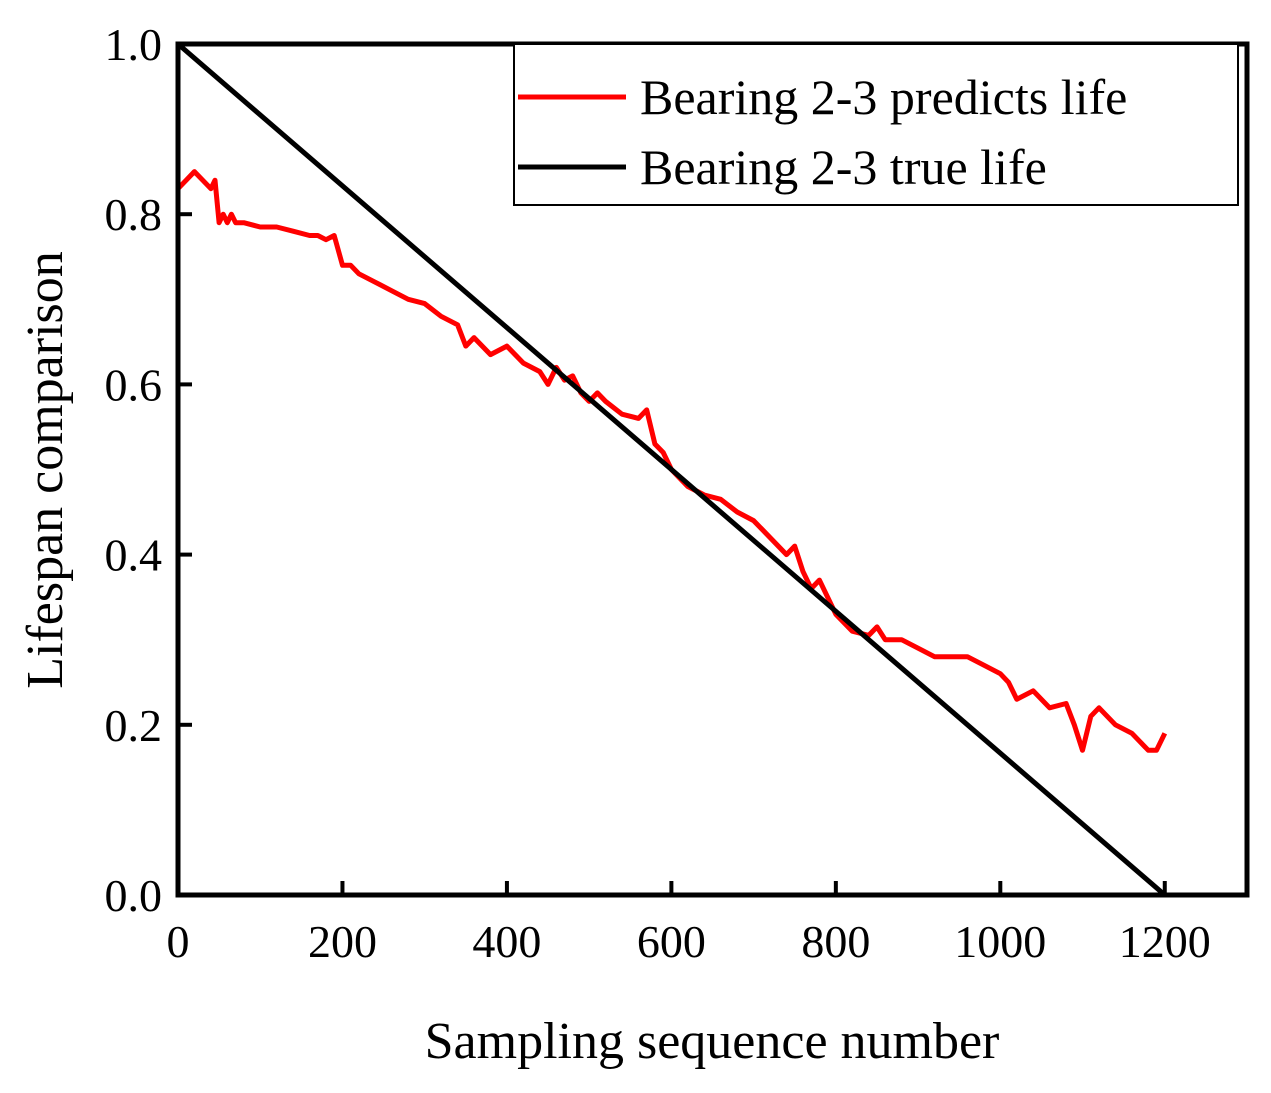 The image size is (1271, 1093). Describe the element at coordinates (342, 941) in the screenshot. I see `x-tick-label: 200` at that location.